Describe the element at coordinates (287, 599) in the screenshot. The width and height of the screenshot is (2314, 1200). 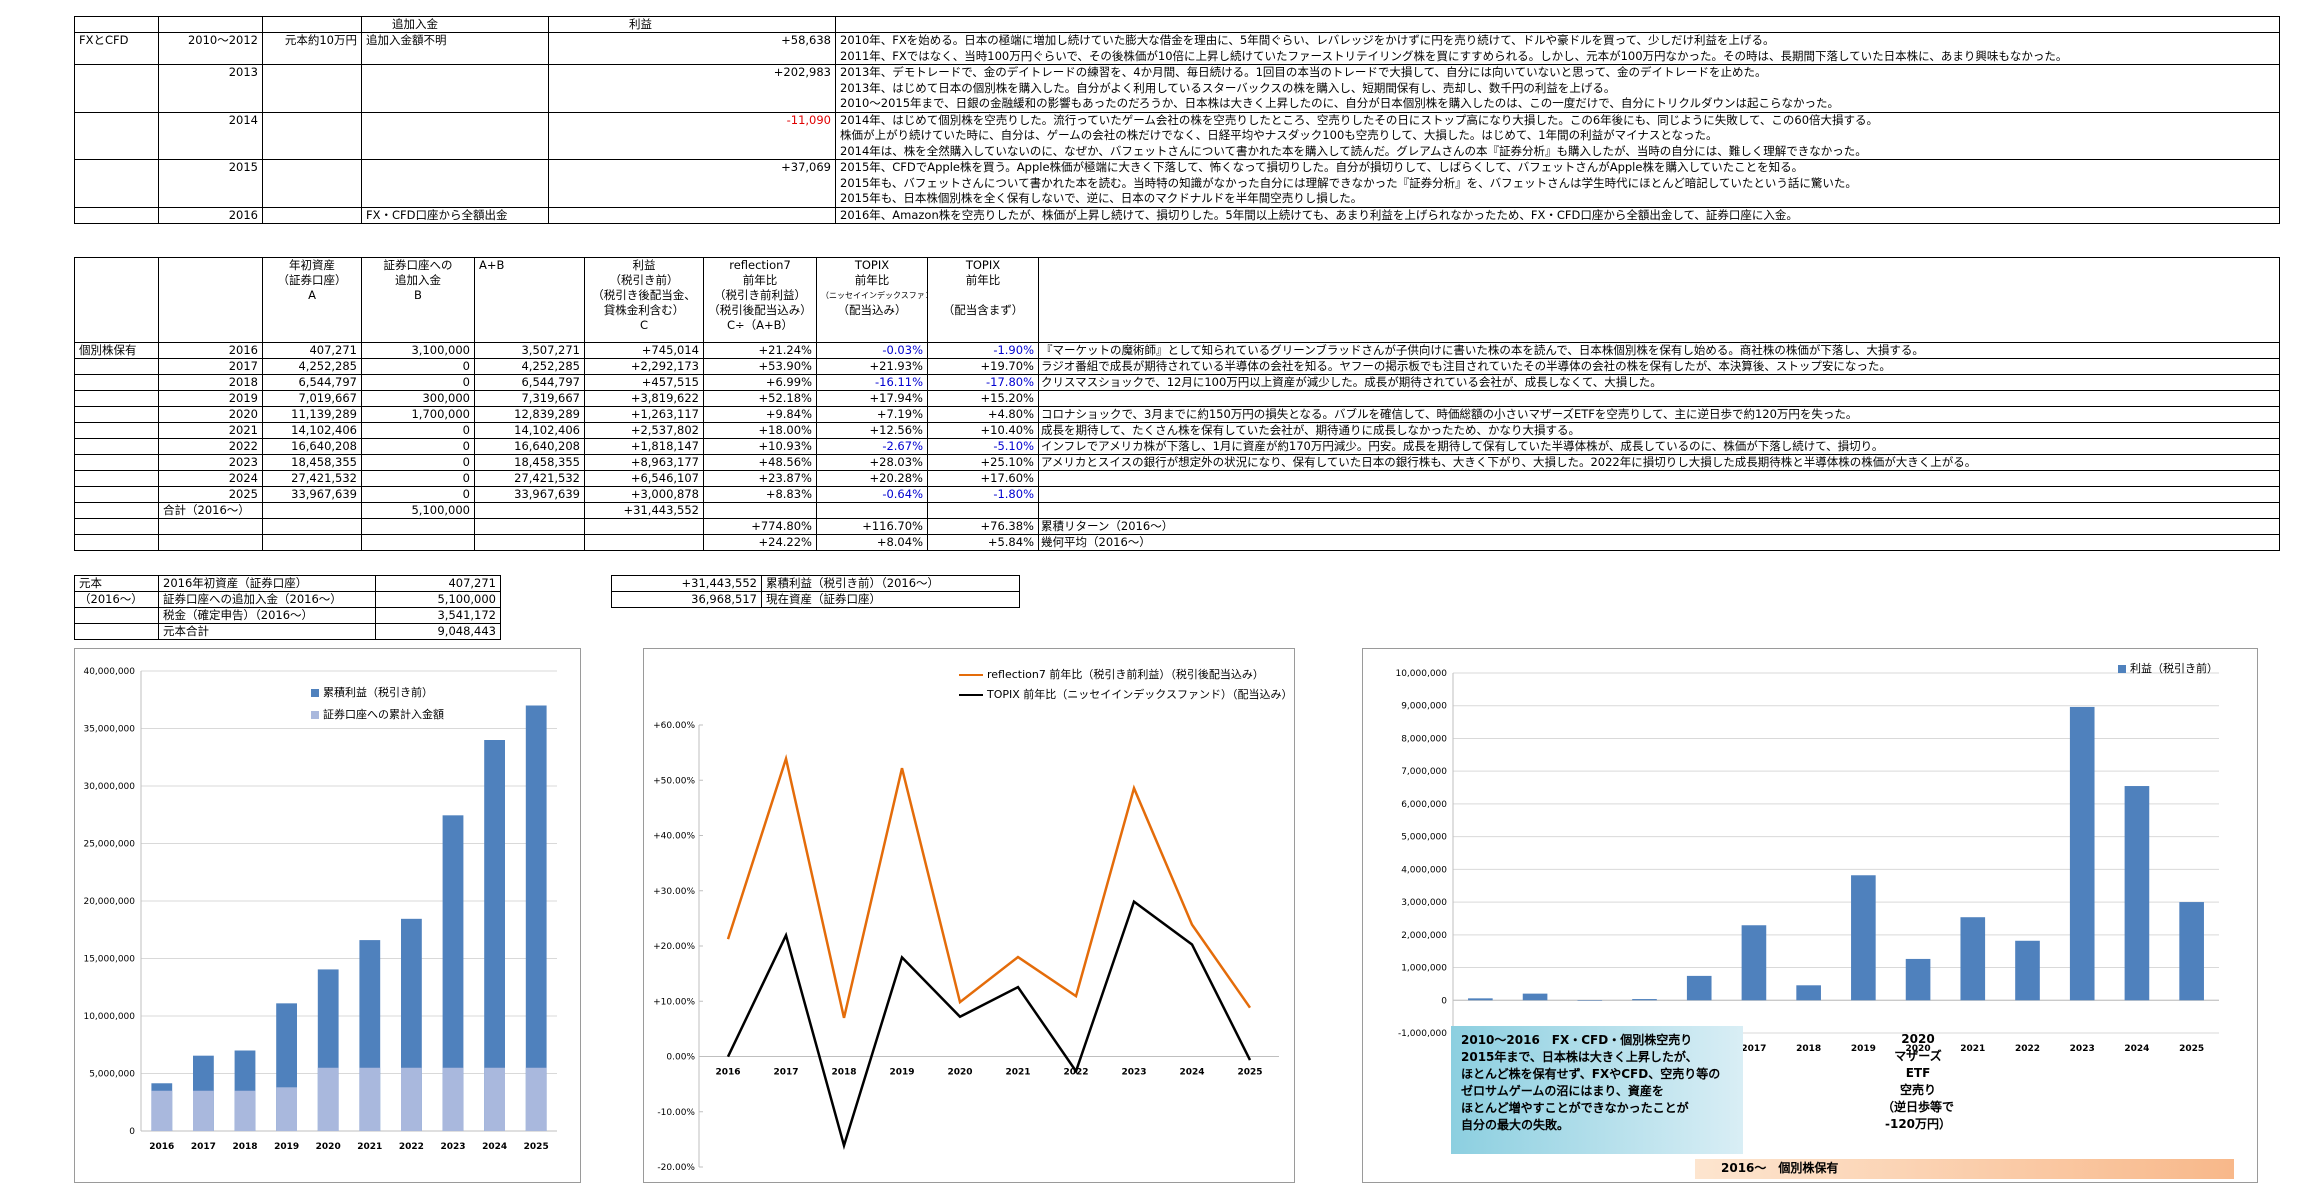
I see `table-row: （2016～） 証券口座への追加入金（2016～） 5,100,000` at that location.